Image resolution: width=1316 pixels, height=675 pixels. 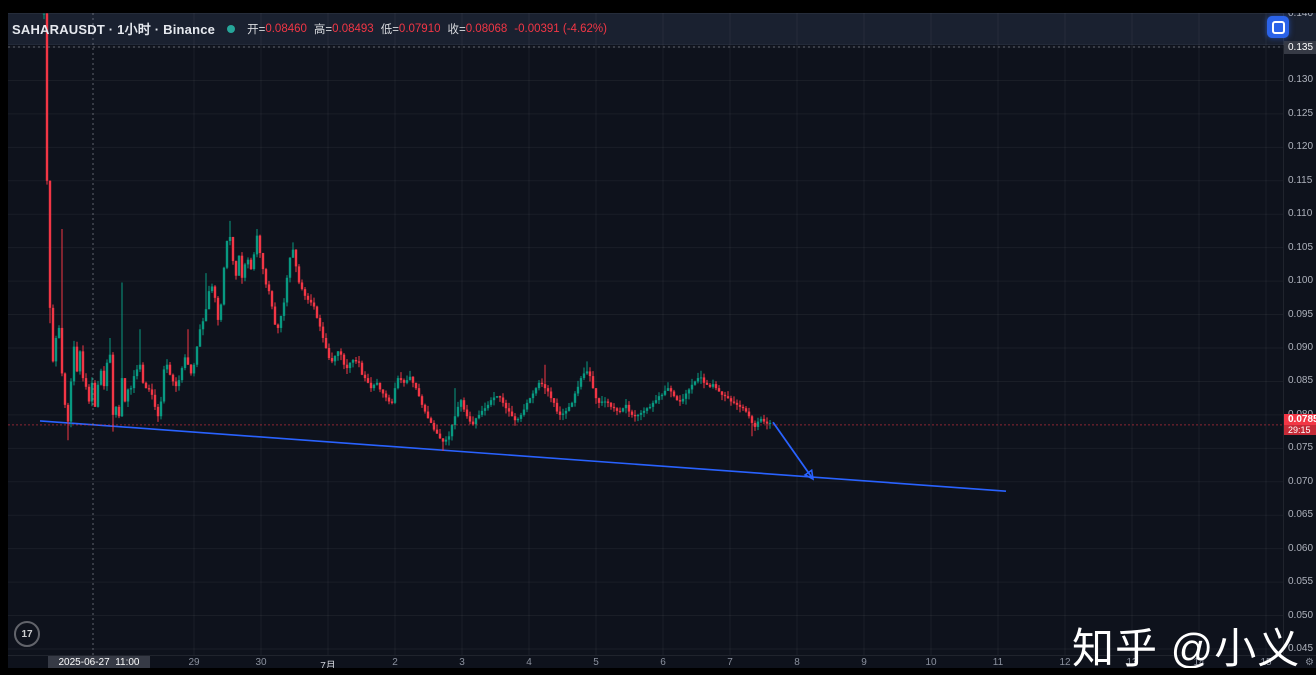 I want to click on watermark-text: 知乎 @小义, so click(x=1186, y=646).